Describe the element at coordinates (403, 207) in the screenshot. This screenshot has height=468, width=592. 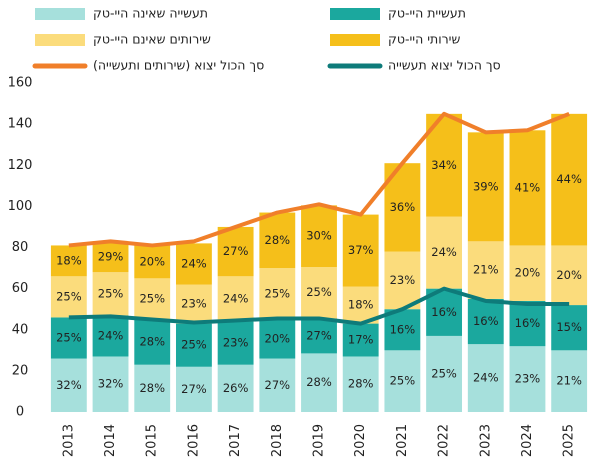
I see `segment-label: 36%` at that location.